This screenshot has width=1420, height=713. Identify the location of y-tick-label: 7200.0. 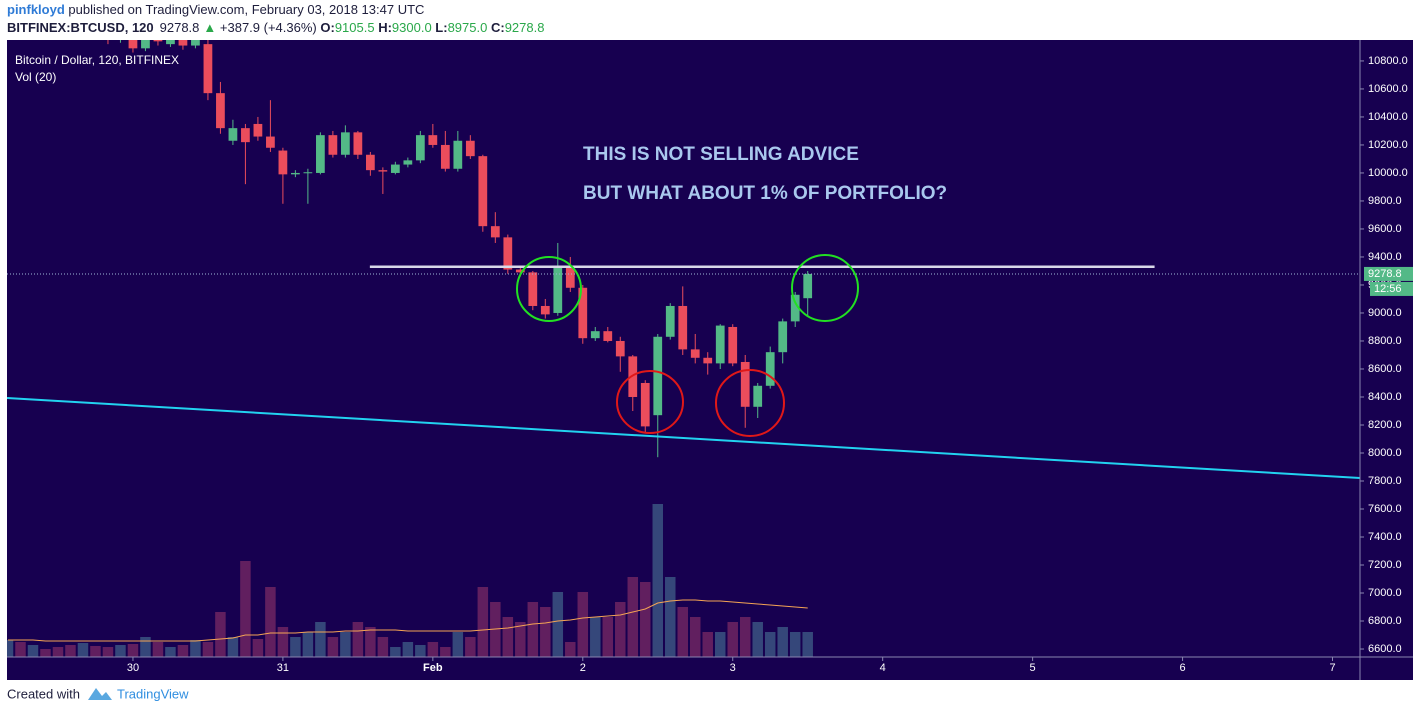
(1385, 565).